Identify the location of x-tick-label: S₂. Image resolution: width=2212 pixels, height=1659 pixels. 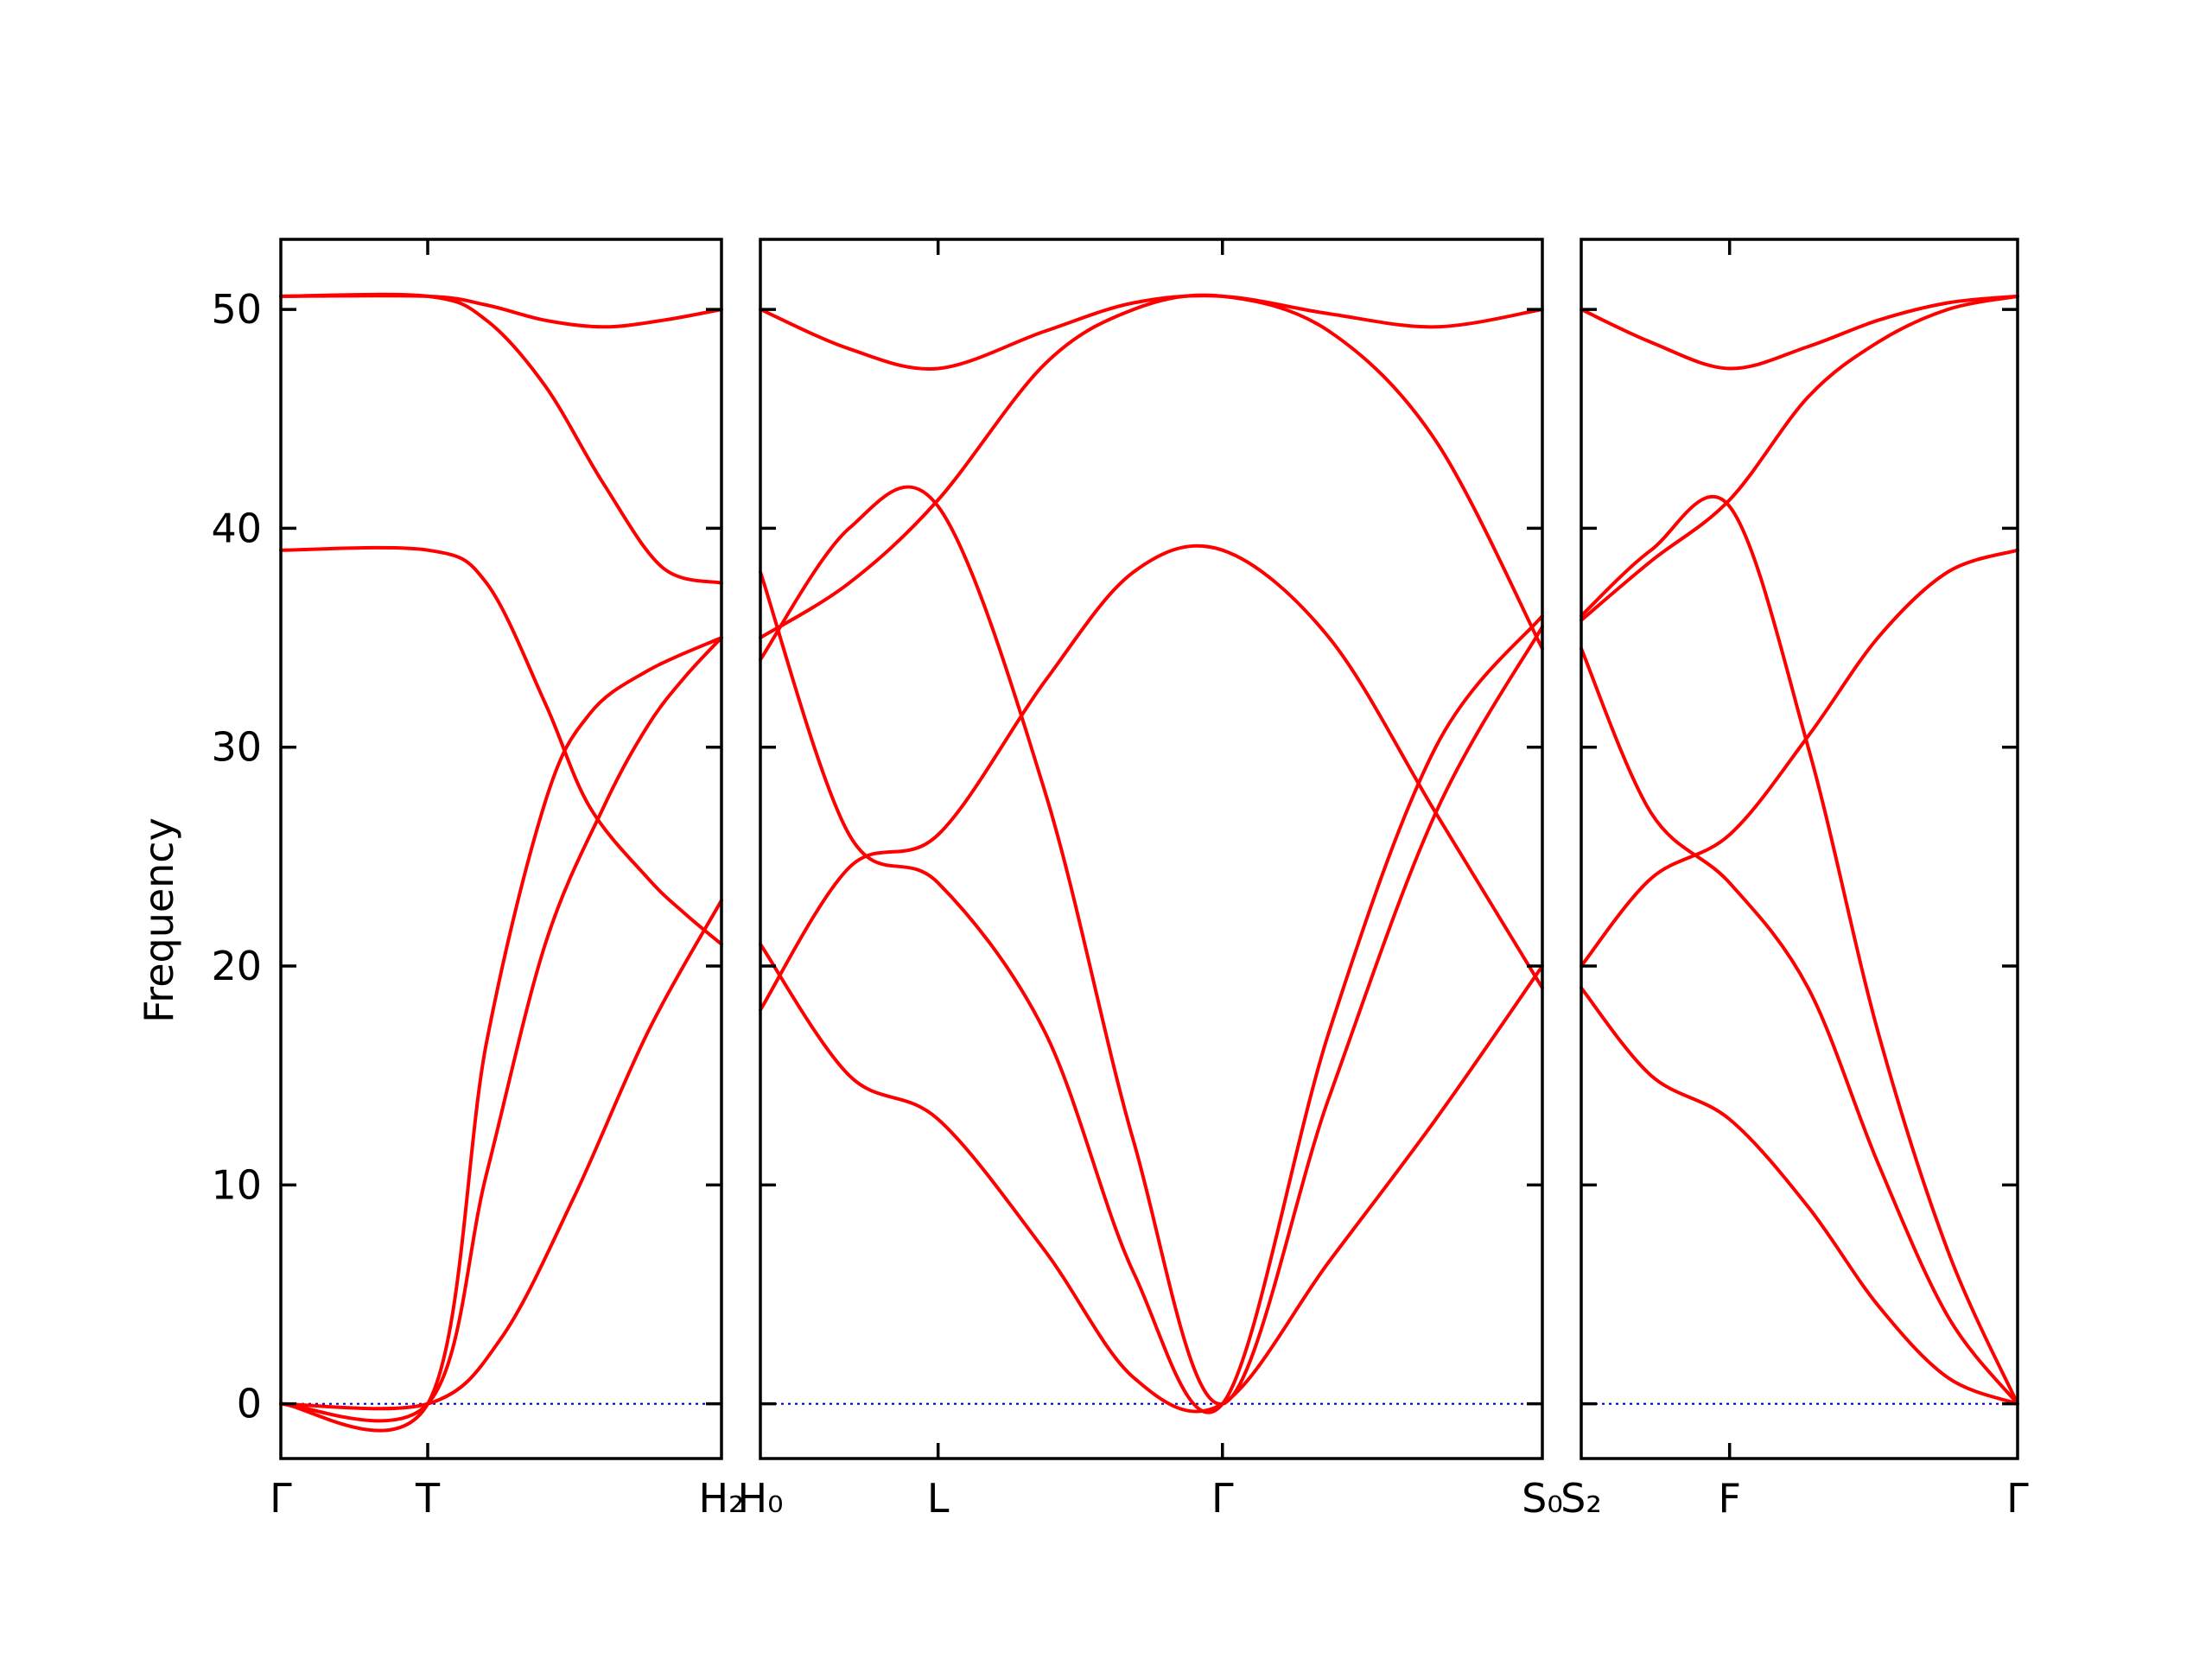
(1581, 1498).